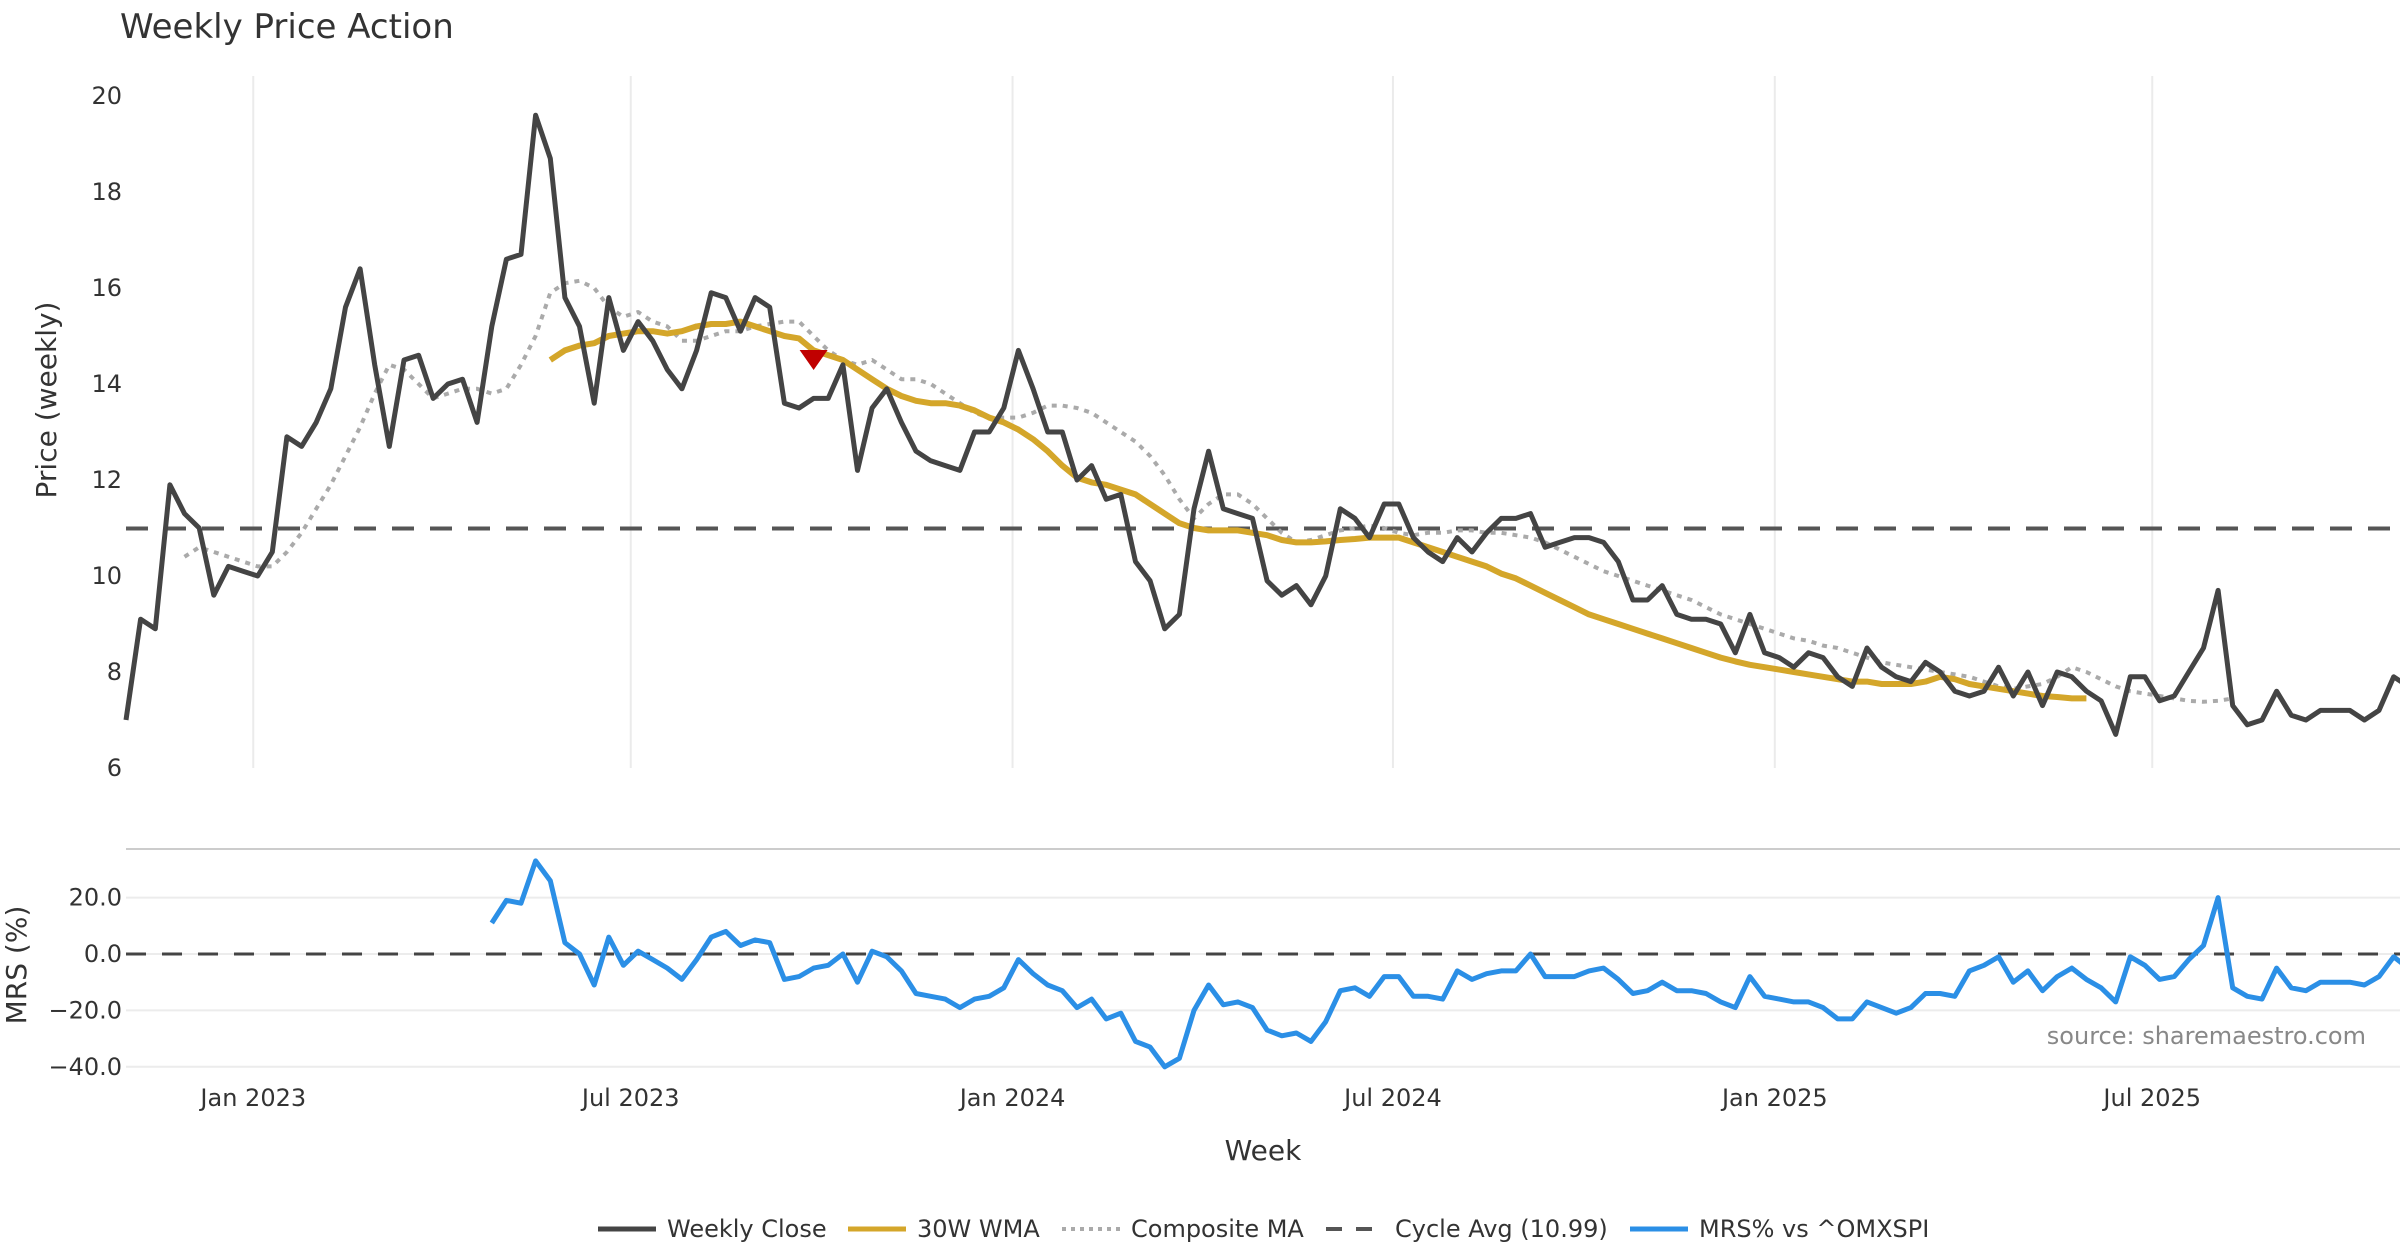 This screenshot has width=2400, height=1260. Describe the element at coordinates (1501, 1229) in the screenshot. I see `legend-label-cycle-avg: Cycle Avg (10.99)` at that location.